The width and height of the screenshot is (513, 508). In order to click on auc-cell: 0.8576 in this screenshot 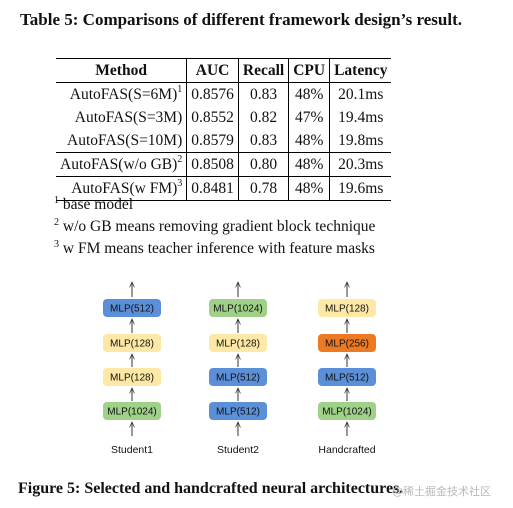, I will do `click(212, 94)`.